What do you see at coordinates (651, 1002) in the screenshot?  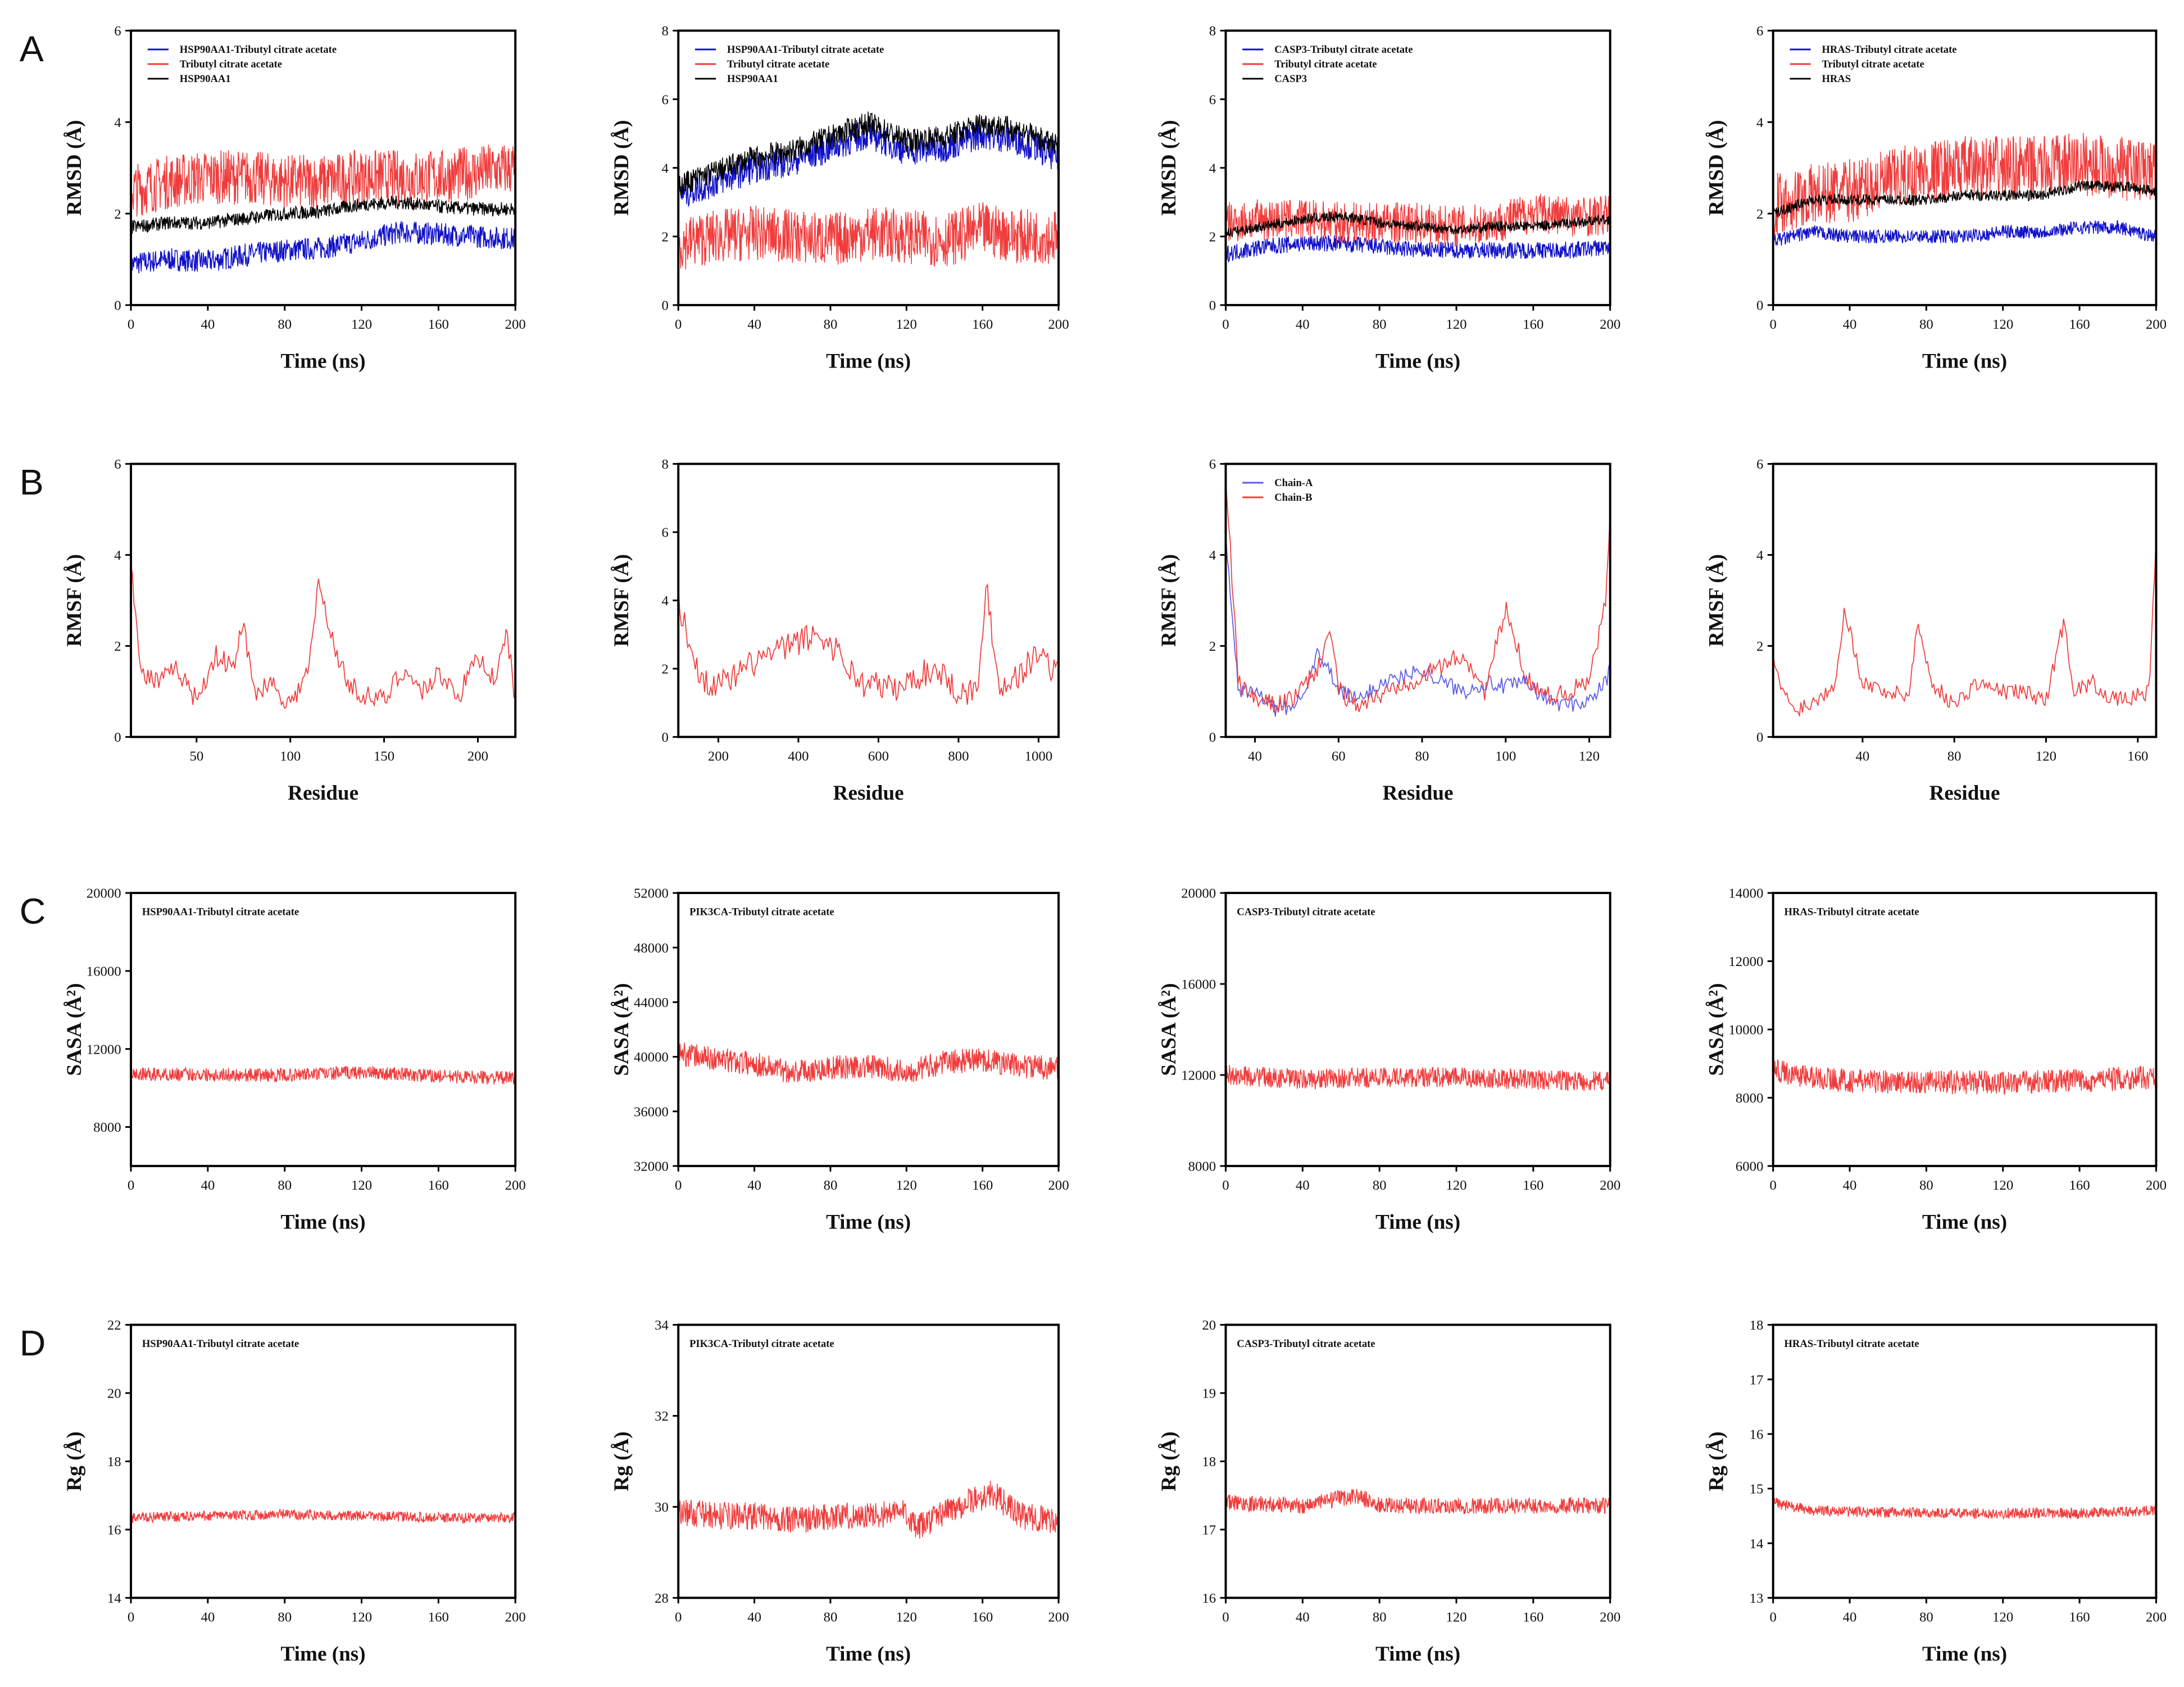 I see `y-tick-label: 44000` at bounding box center [651, 1002].